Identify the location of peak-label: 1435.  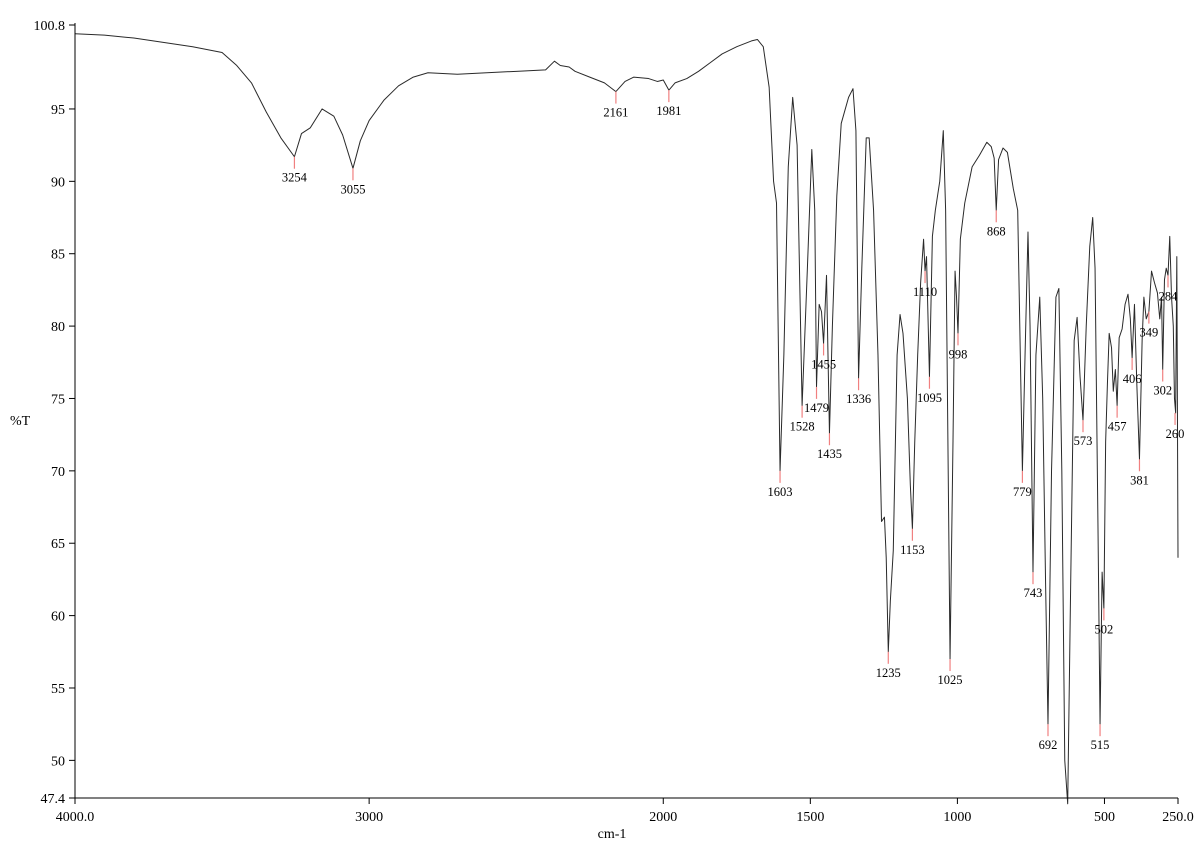
(829, 454).